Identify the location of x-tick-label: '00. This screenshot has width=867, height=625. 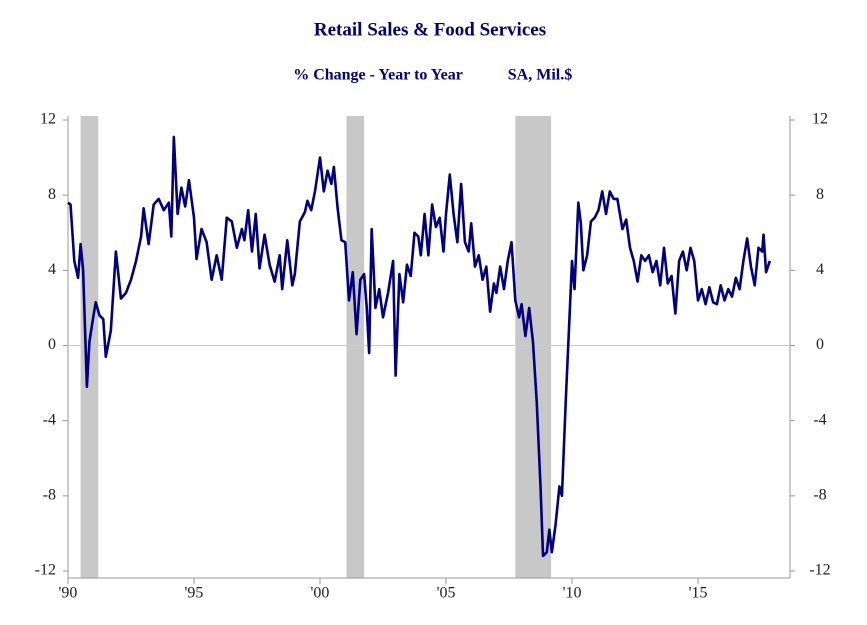
(320, 593).